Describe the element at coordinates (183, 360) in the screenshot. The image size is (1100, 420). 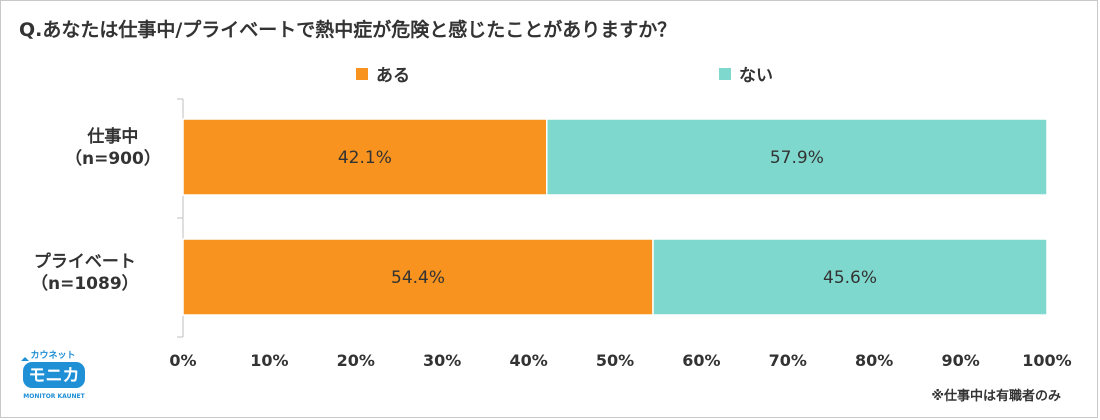
I see `x-tick-label-0: 0%` at that location.